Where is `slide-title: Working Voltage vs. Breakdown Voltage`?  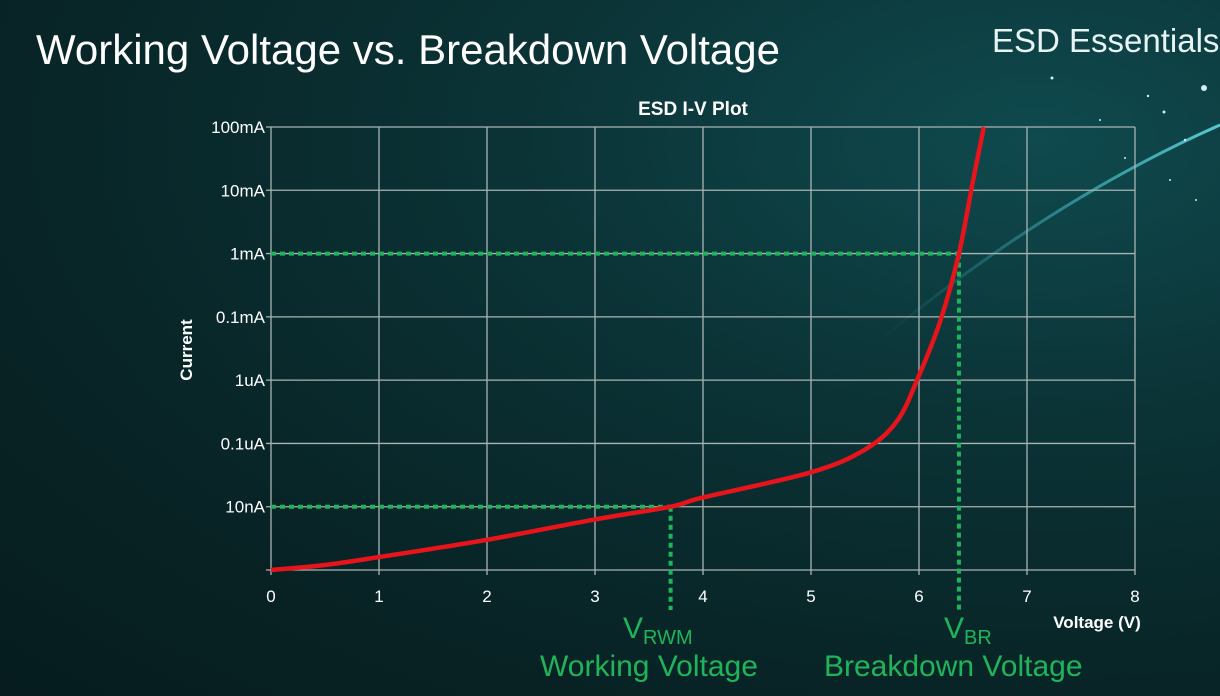 slide-title: Working Voltage vs. Breakdown Voltage is located at coordinates (408, 49).